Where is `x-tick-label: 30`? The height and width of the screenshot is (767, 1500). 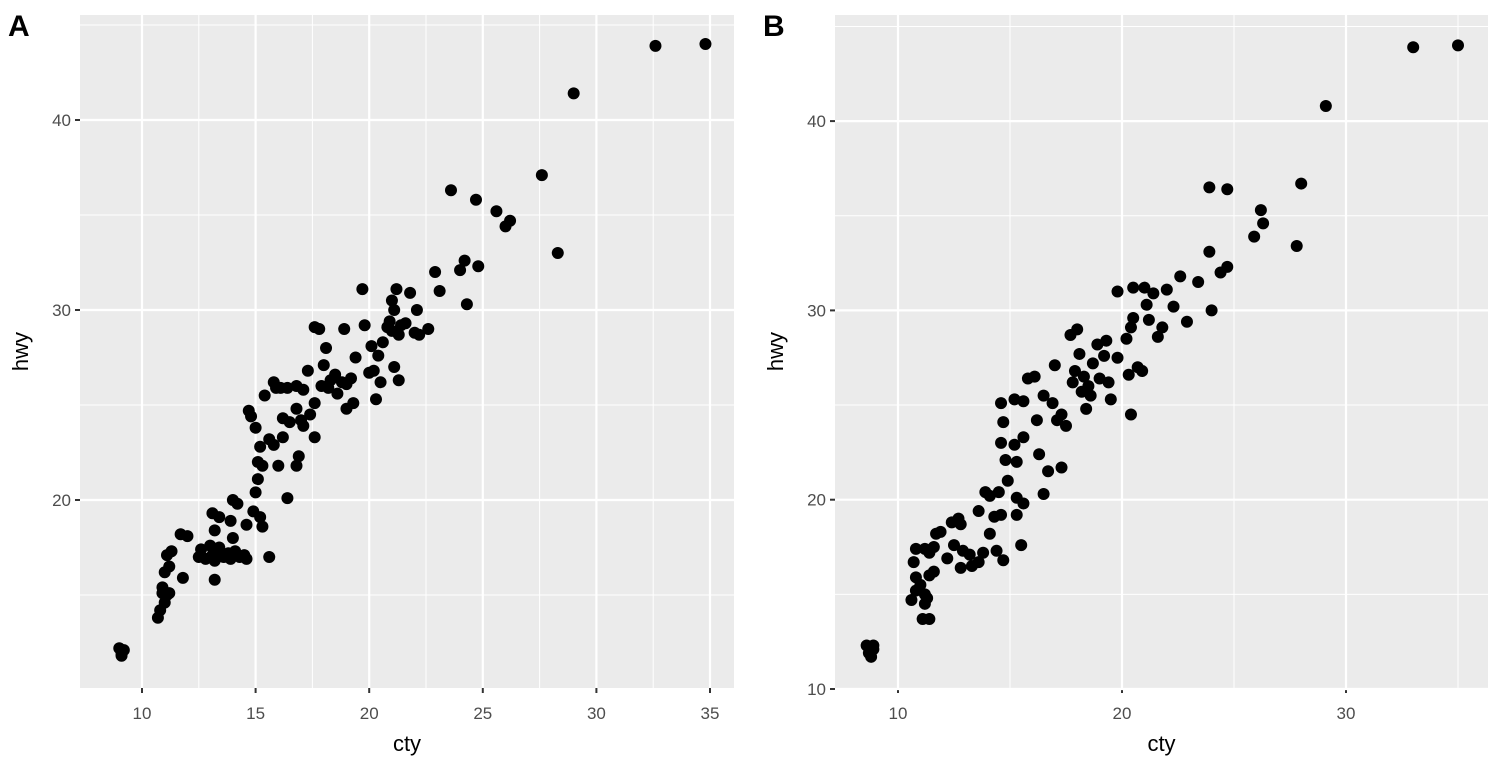 x-tick-label: 30 is located at coordinates (596, 713).